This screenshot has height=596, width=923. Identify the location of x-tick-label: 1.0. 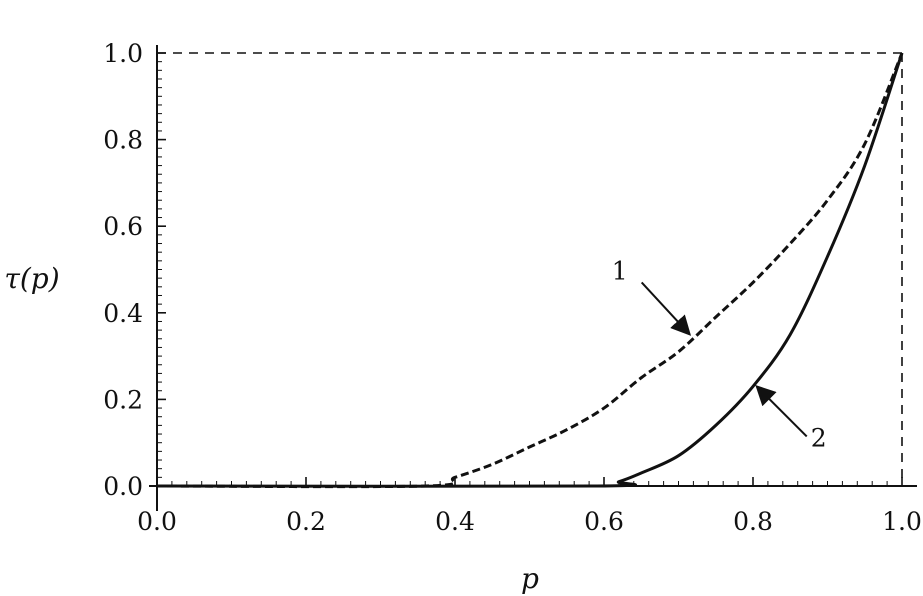
(902, 521).